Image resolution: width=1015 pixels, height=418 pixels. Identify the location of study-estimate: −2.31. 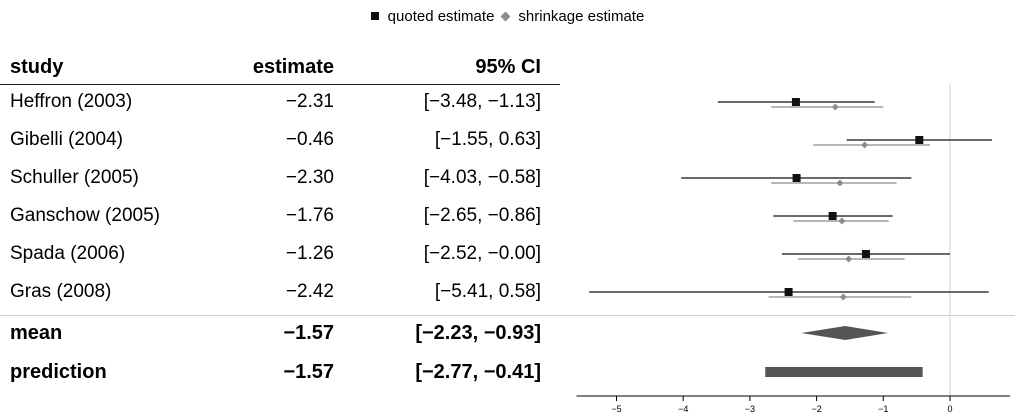
(309, 101).